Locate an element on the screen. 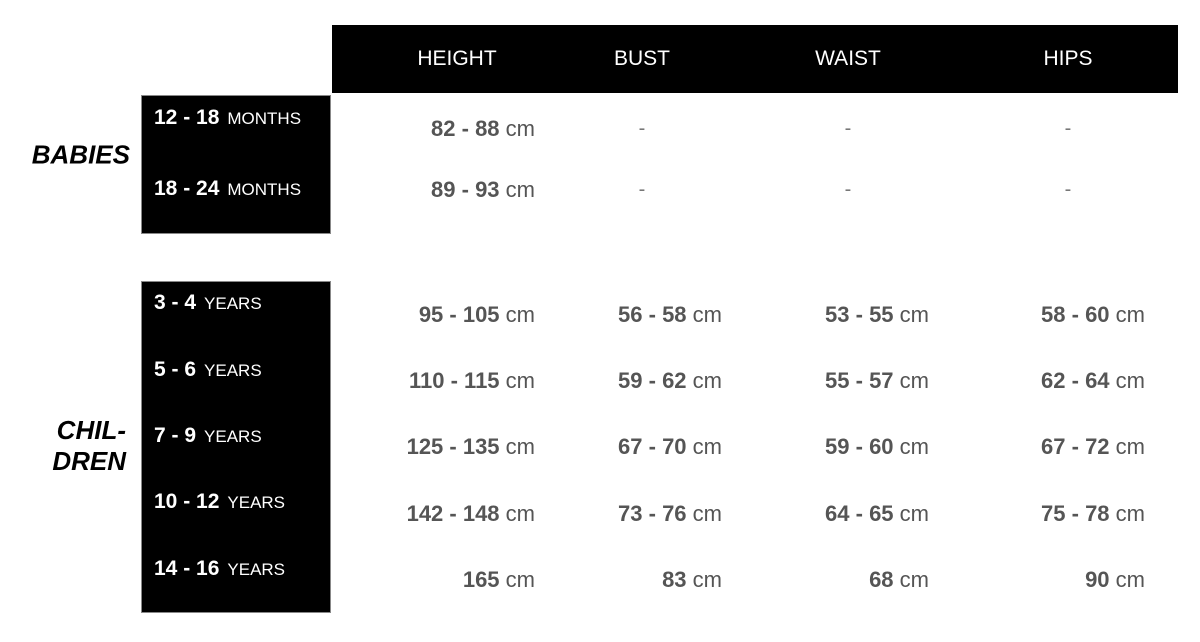  measurement-value: 83 cm is located at coordinates (692, 580).